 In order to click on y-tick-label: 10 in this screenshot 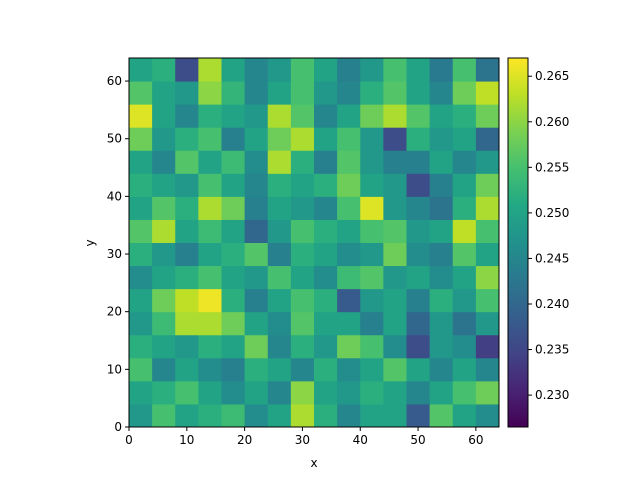, I will do `click(114, 369)`.